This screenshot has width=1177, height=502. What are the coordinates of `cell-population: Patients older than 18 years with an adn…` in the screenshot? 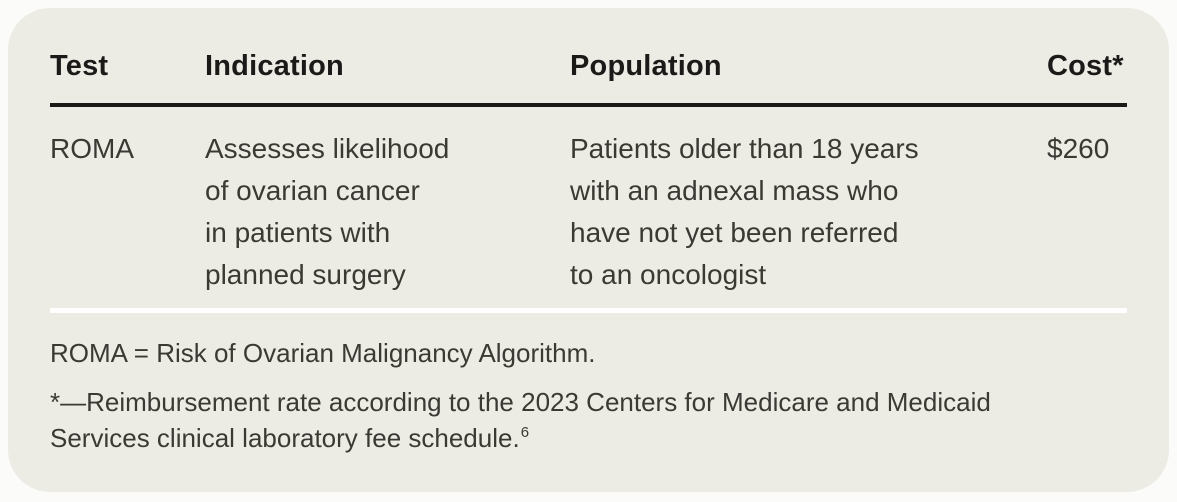 It's located at (744, 211).